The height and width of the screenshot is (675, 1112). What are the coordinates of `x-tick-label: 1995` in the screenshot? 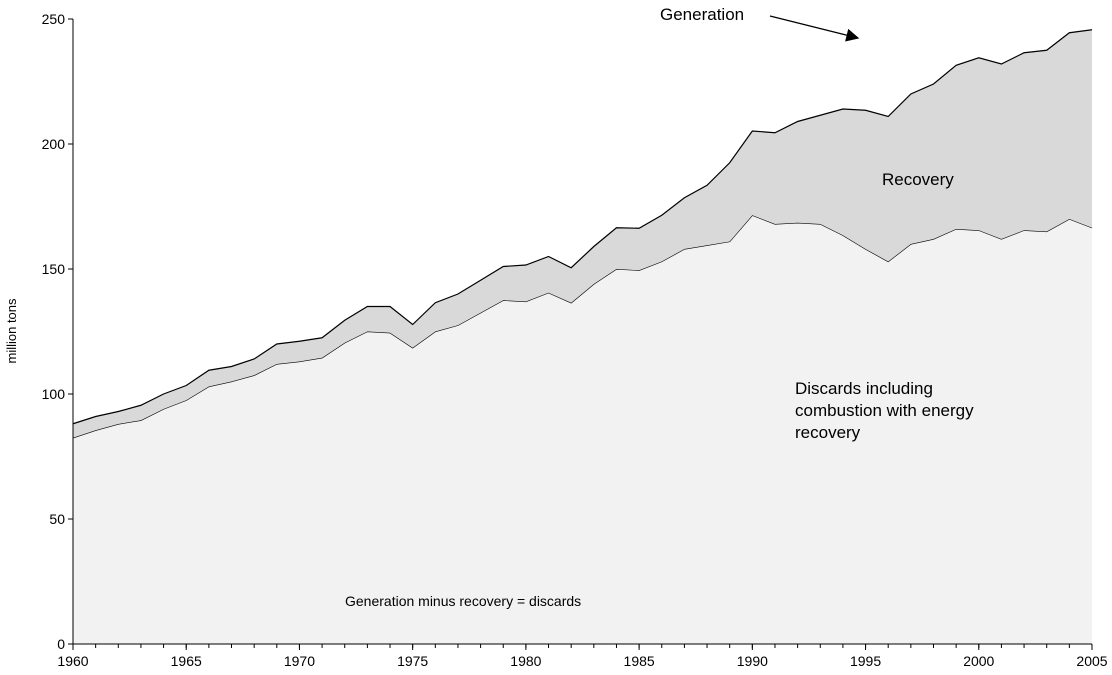 It's located at (865, 661).